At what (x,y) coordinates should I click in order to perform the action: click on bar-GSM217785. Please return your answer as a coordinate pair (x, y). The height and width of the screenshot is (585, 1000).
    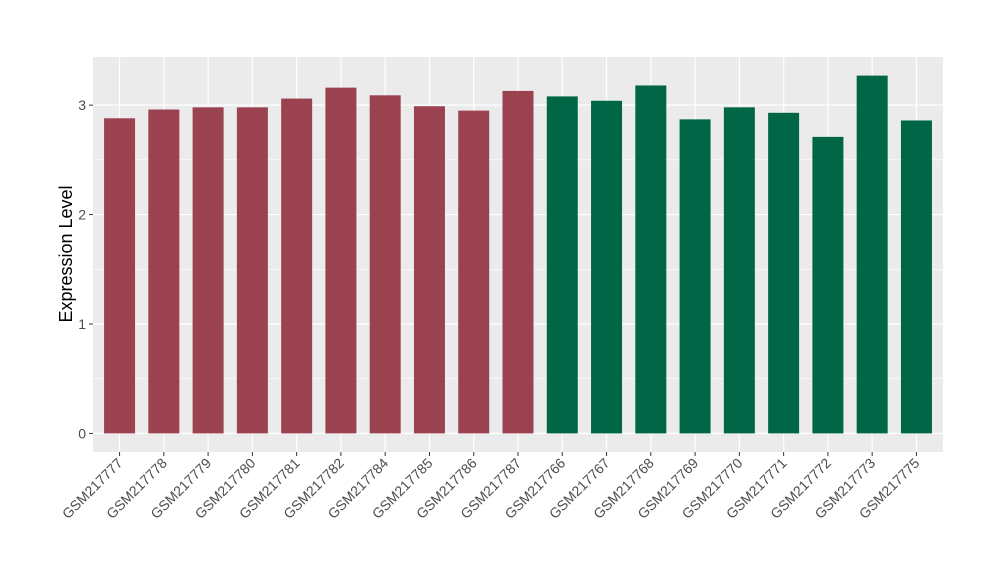
    Looking at the image, I should click on (429, 270).